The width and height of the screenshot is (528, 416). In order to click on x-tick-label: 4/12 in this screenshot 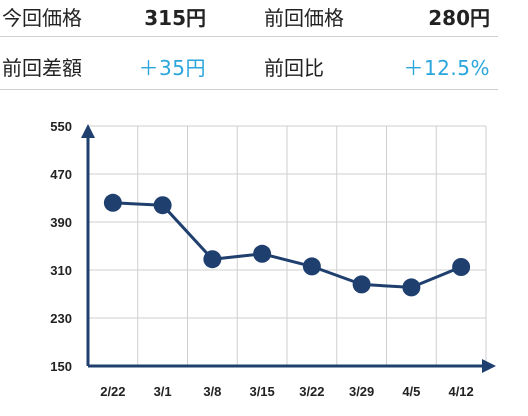, I will do `click(460, 391)`.